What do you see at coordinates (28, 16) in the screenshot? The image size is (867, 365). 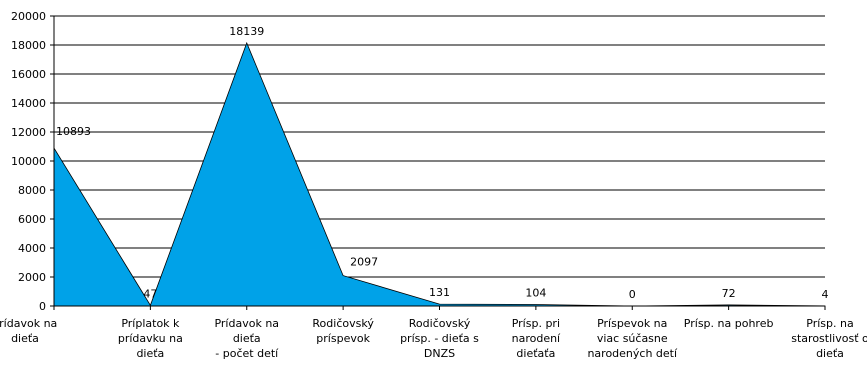 I see `y-tick-label: 20000` at bounding box center [28, 16].